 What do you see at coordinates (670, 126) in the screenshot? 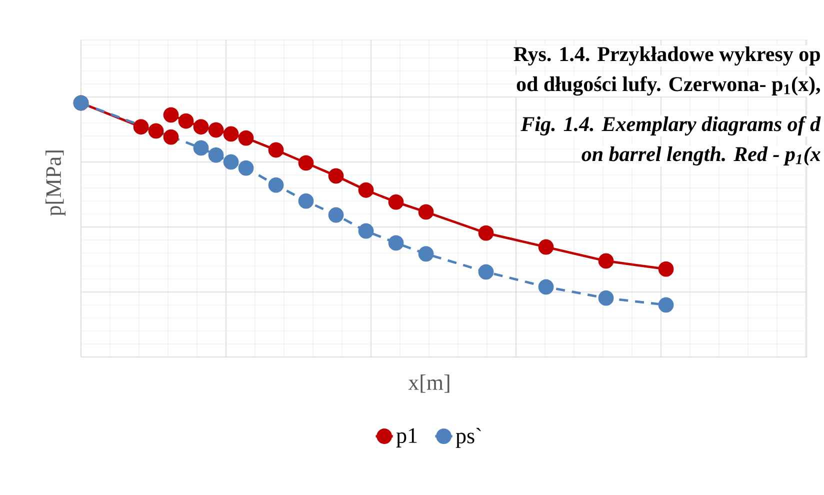
I see `annotation: Fig. 1.4. Exemplary diagrams of d` at bounding box center [670, 126].